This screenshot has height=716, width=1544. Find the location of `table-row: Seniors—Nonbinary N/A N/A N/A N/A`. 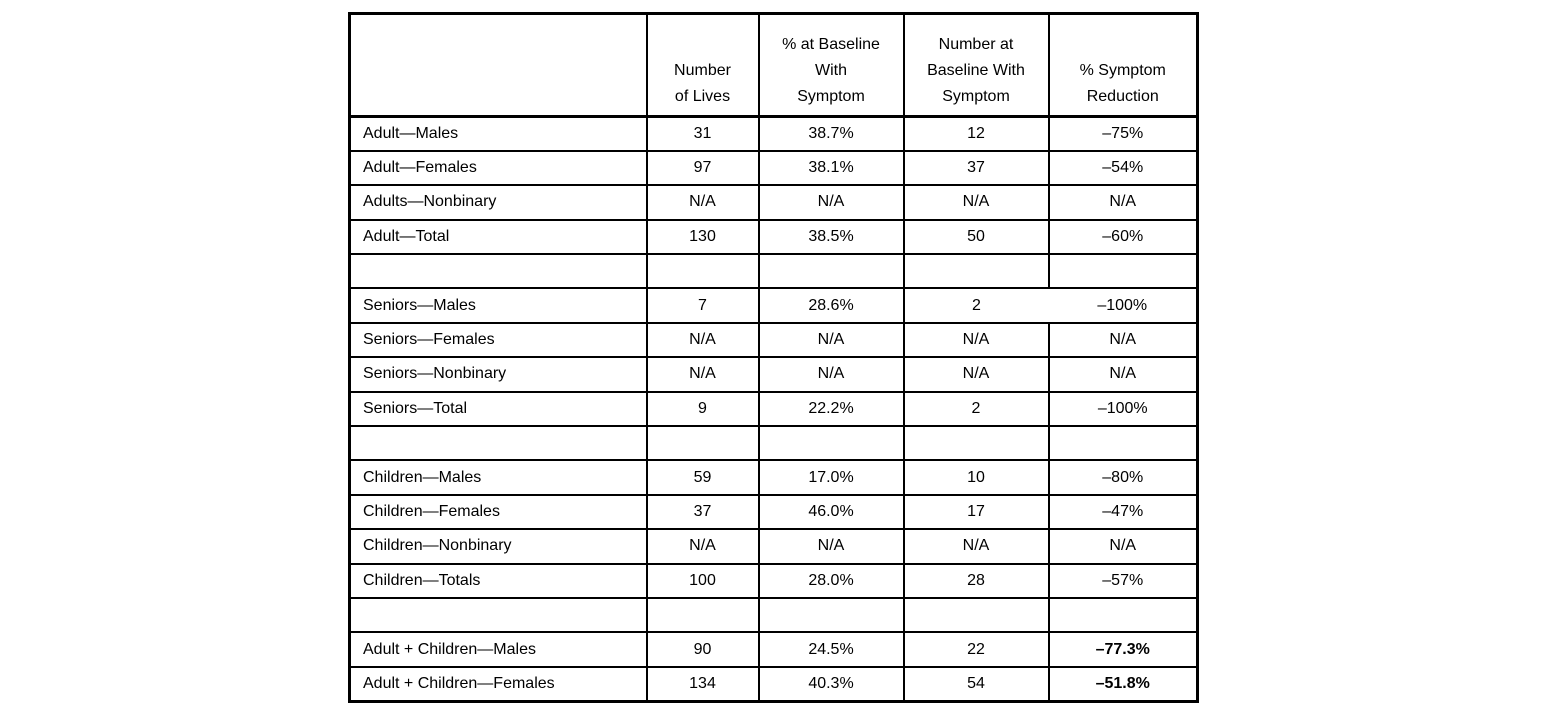

table-row: Seniors—Nonbinary N/A N/A N/A N/A is located at coordinates (773, 374).